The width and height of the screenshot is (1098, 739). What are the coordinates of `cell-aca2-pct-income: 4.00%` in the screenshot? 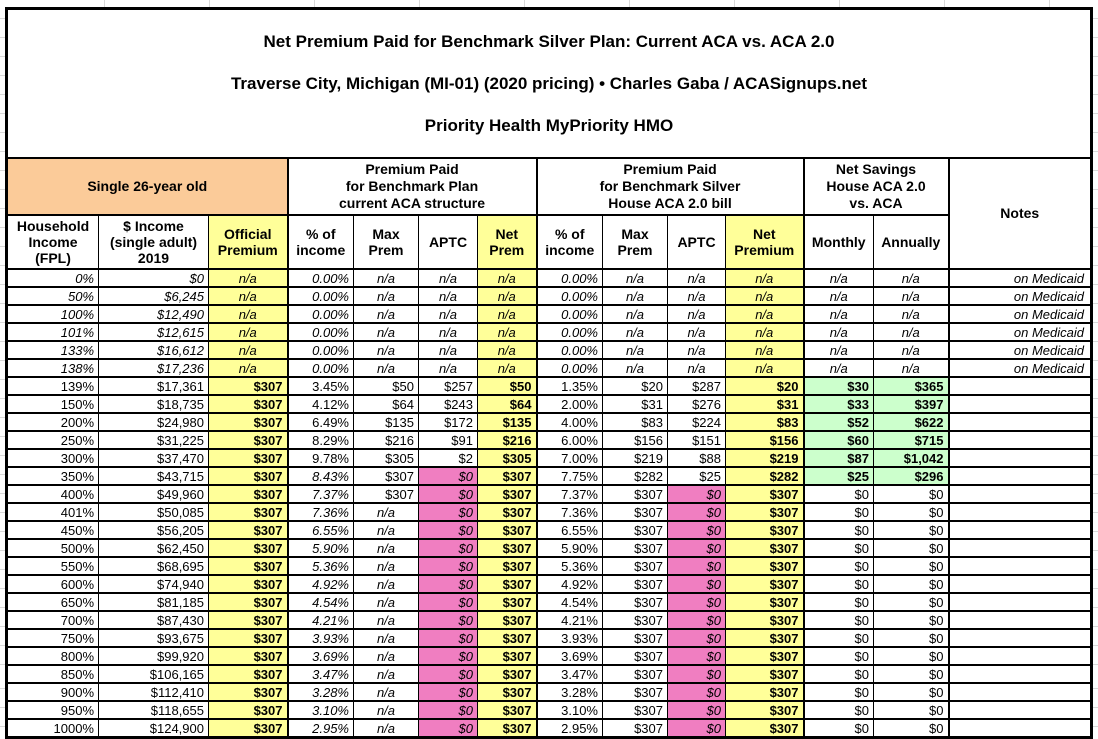 It's located at (569, 422).